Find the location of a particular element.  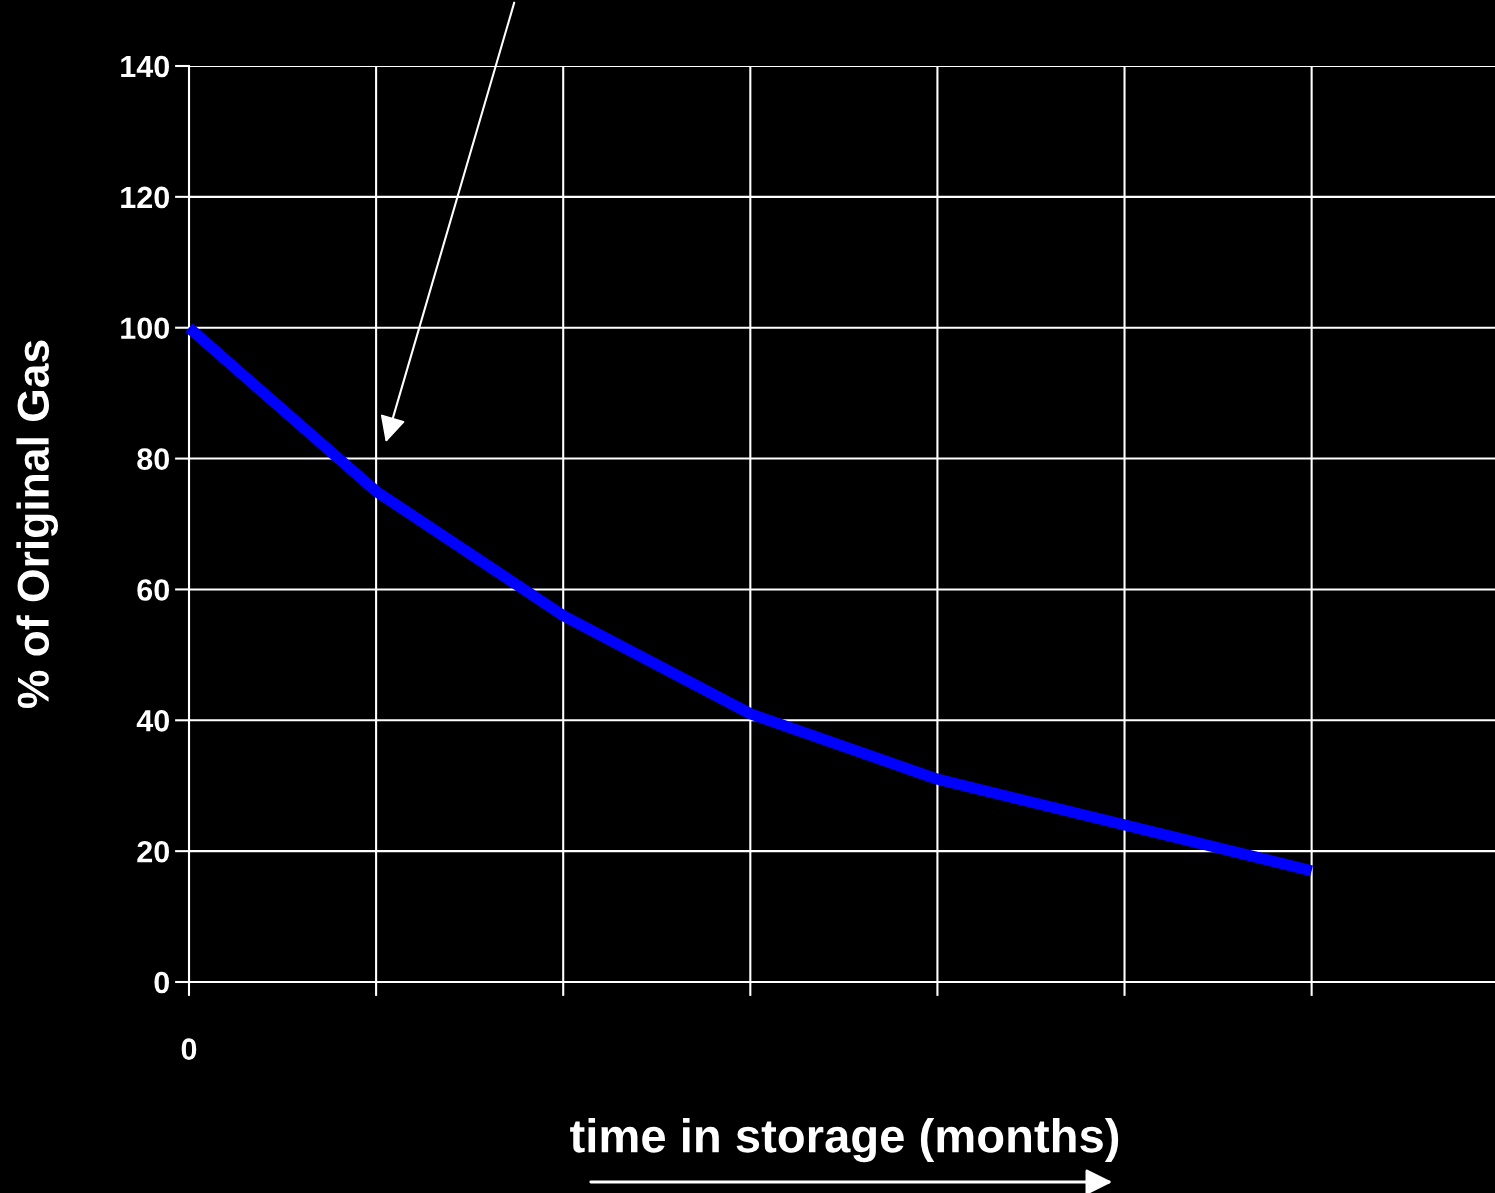

y-tick-label: 40 is located at coordinates (152, 721).